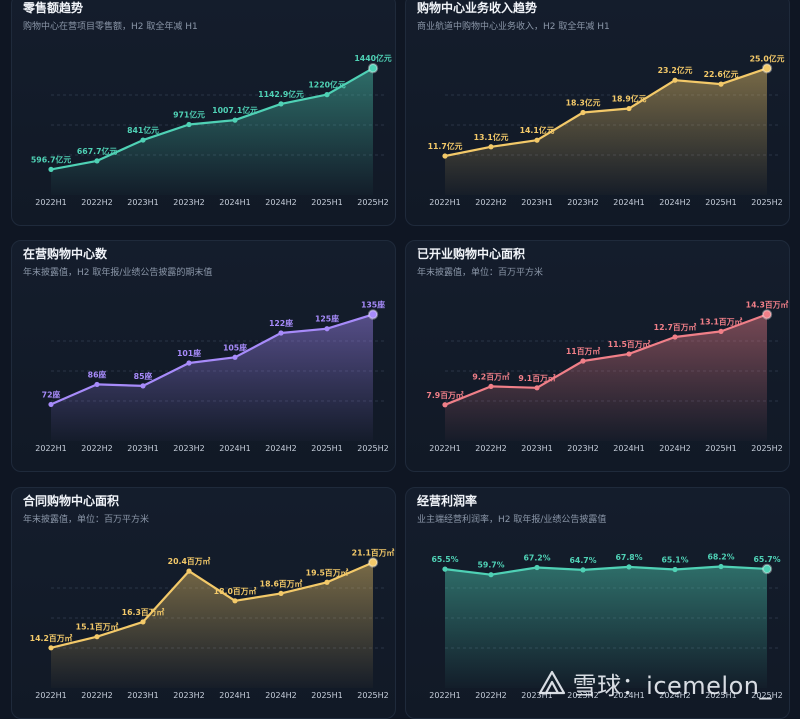  What do you see at coordinates (327, 319) in the screenshot?
I see `data-label: 125座` at bounding box center [327, 319].